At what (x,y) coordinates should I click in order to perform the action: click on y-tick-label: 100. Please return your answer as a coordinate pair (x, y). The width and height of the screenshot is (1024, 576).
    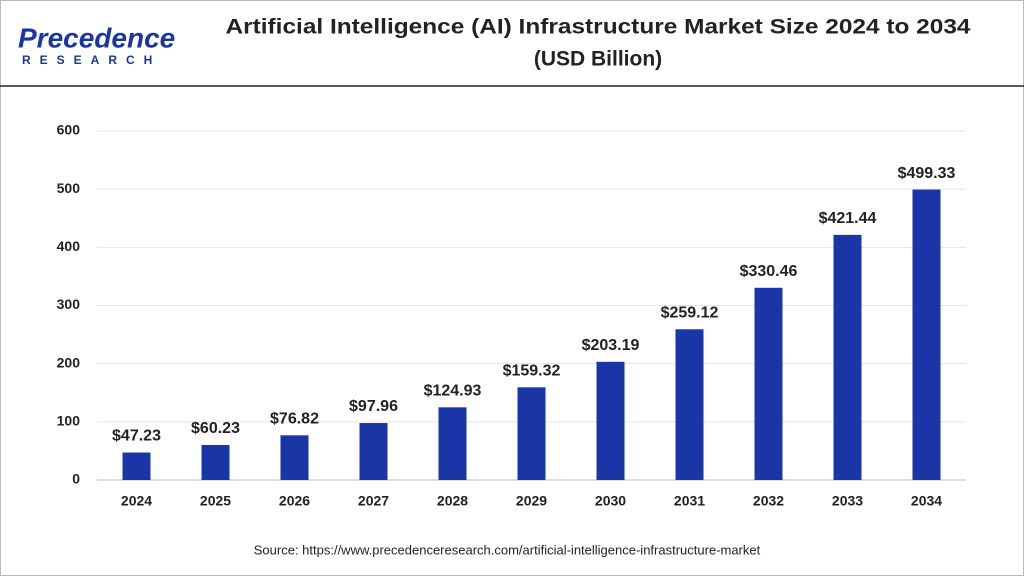
    Looking at the image, I should click on (69, 421).